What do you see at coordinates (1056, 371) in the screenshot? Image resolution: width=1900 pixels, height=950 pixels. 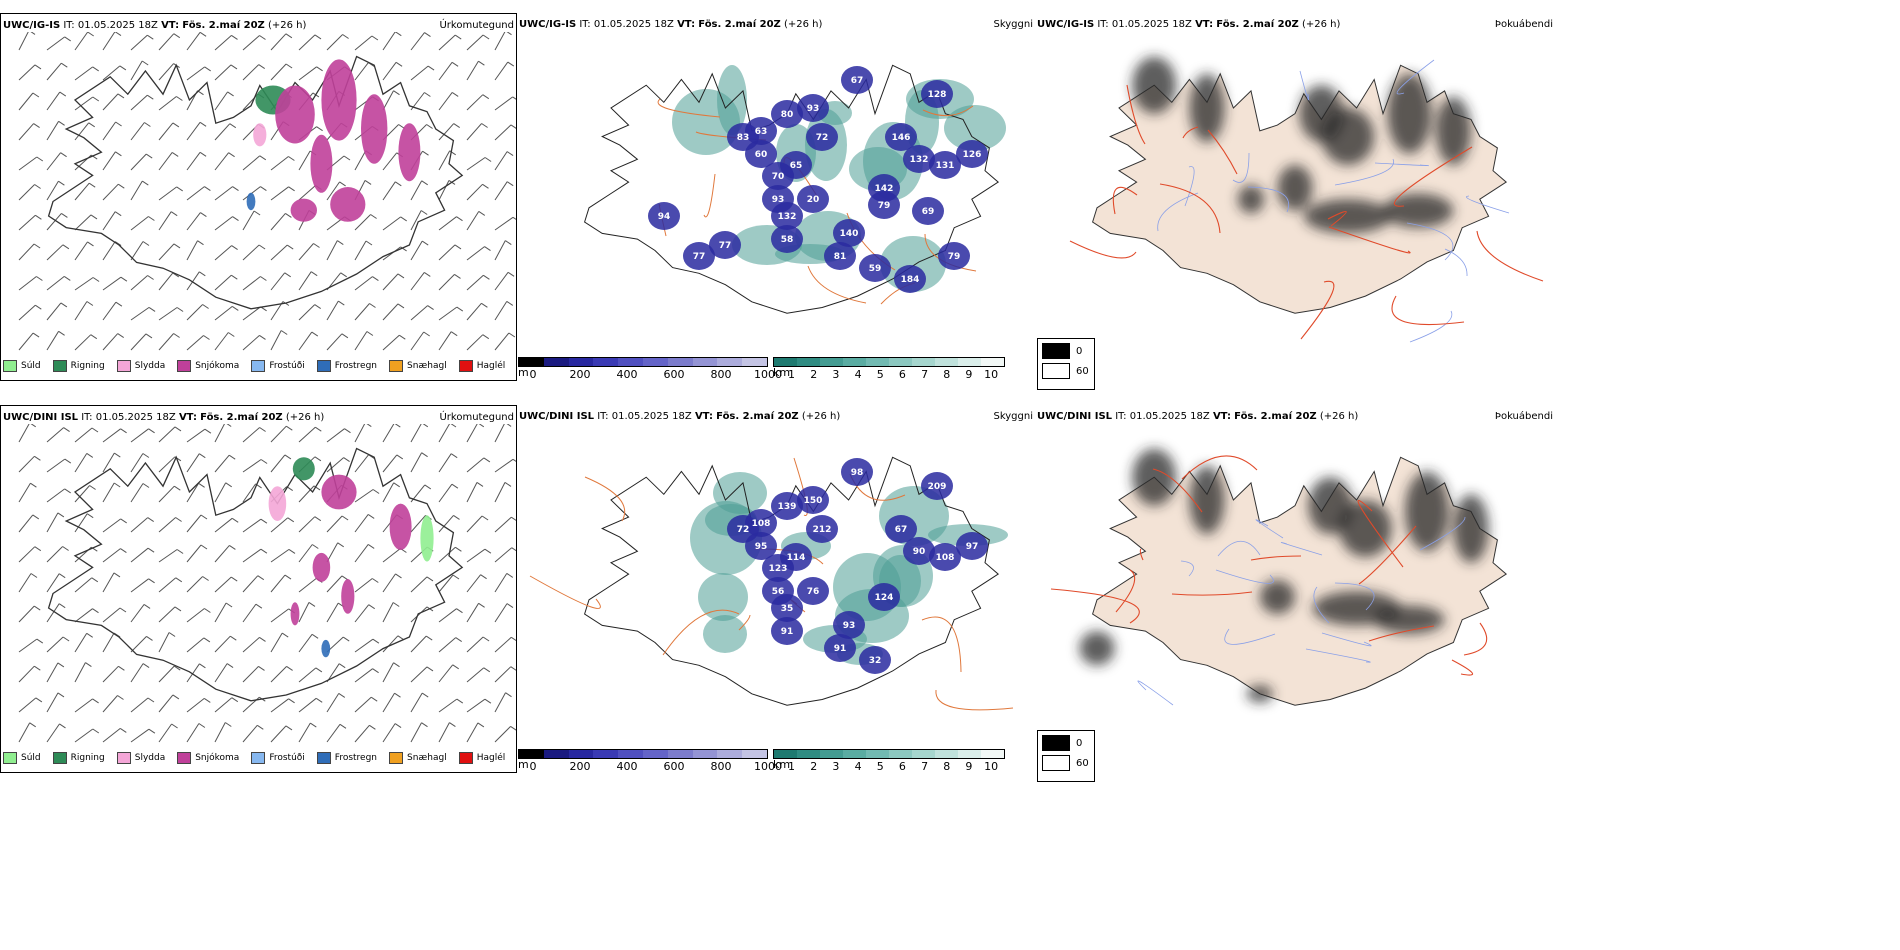 I see `fog-legend-swatch` at bounding box center [1056, 371].